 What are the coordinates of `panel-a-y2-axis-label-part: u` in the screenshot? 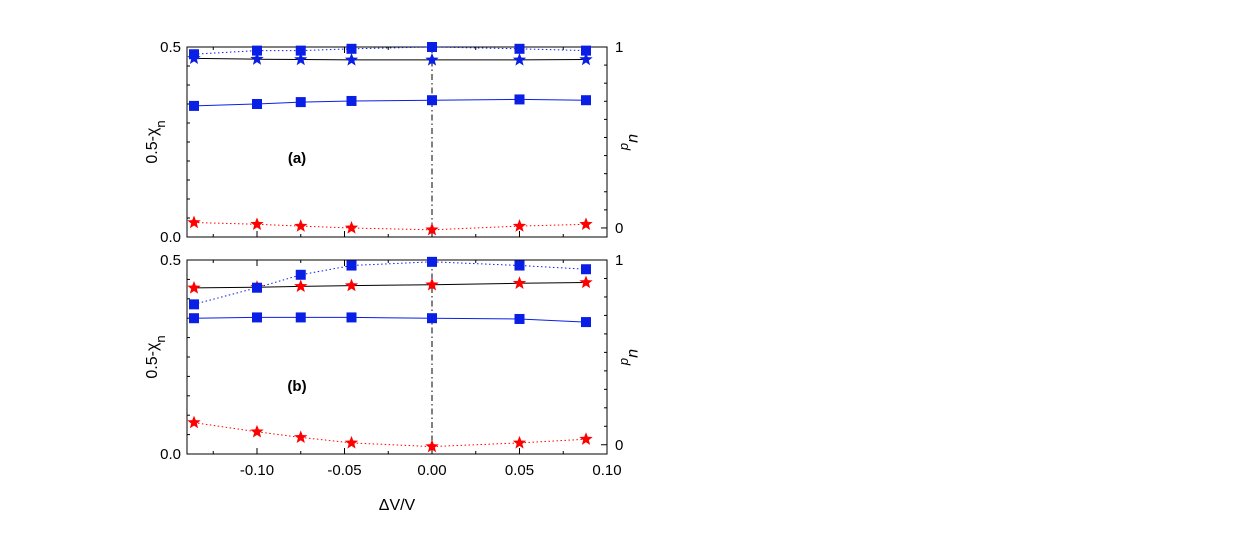 It's located at (633, 138).